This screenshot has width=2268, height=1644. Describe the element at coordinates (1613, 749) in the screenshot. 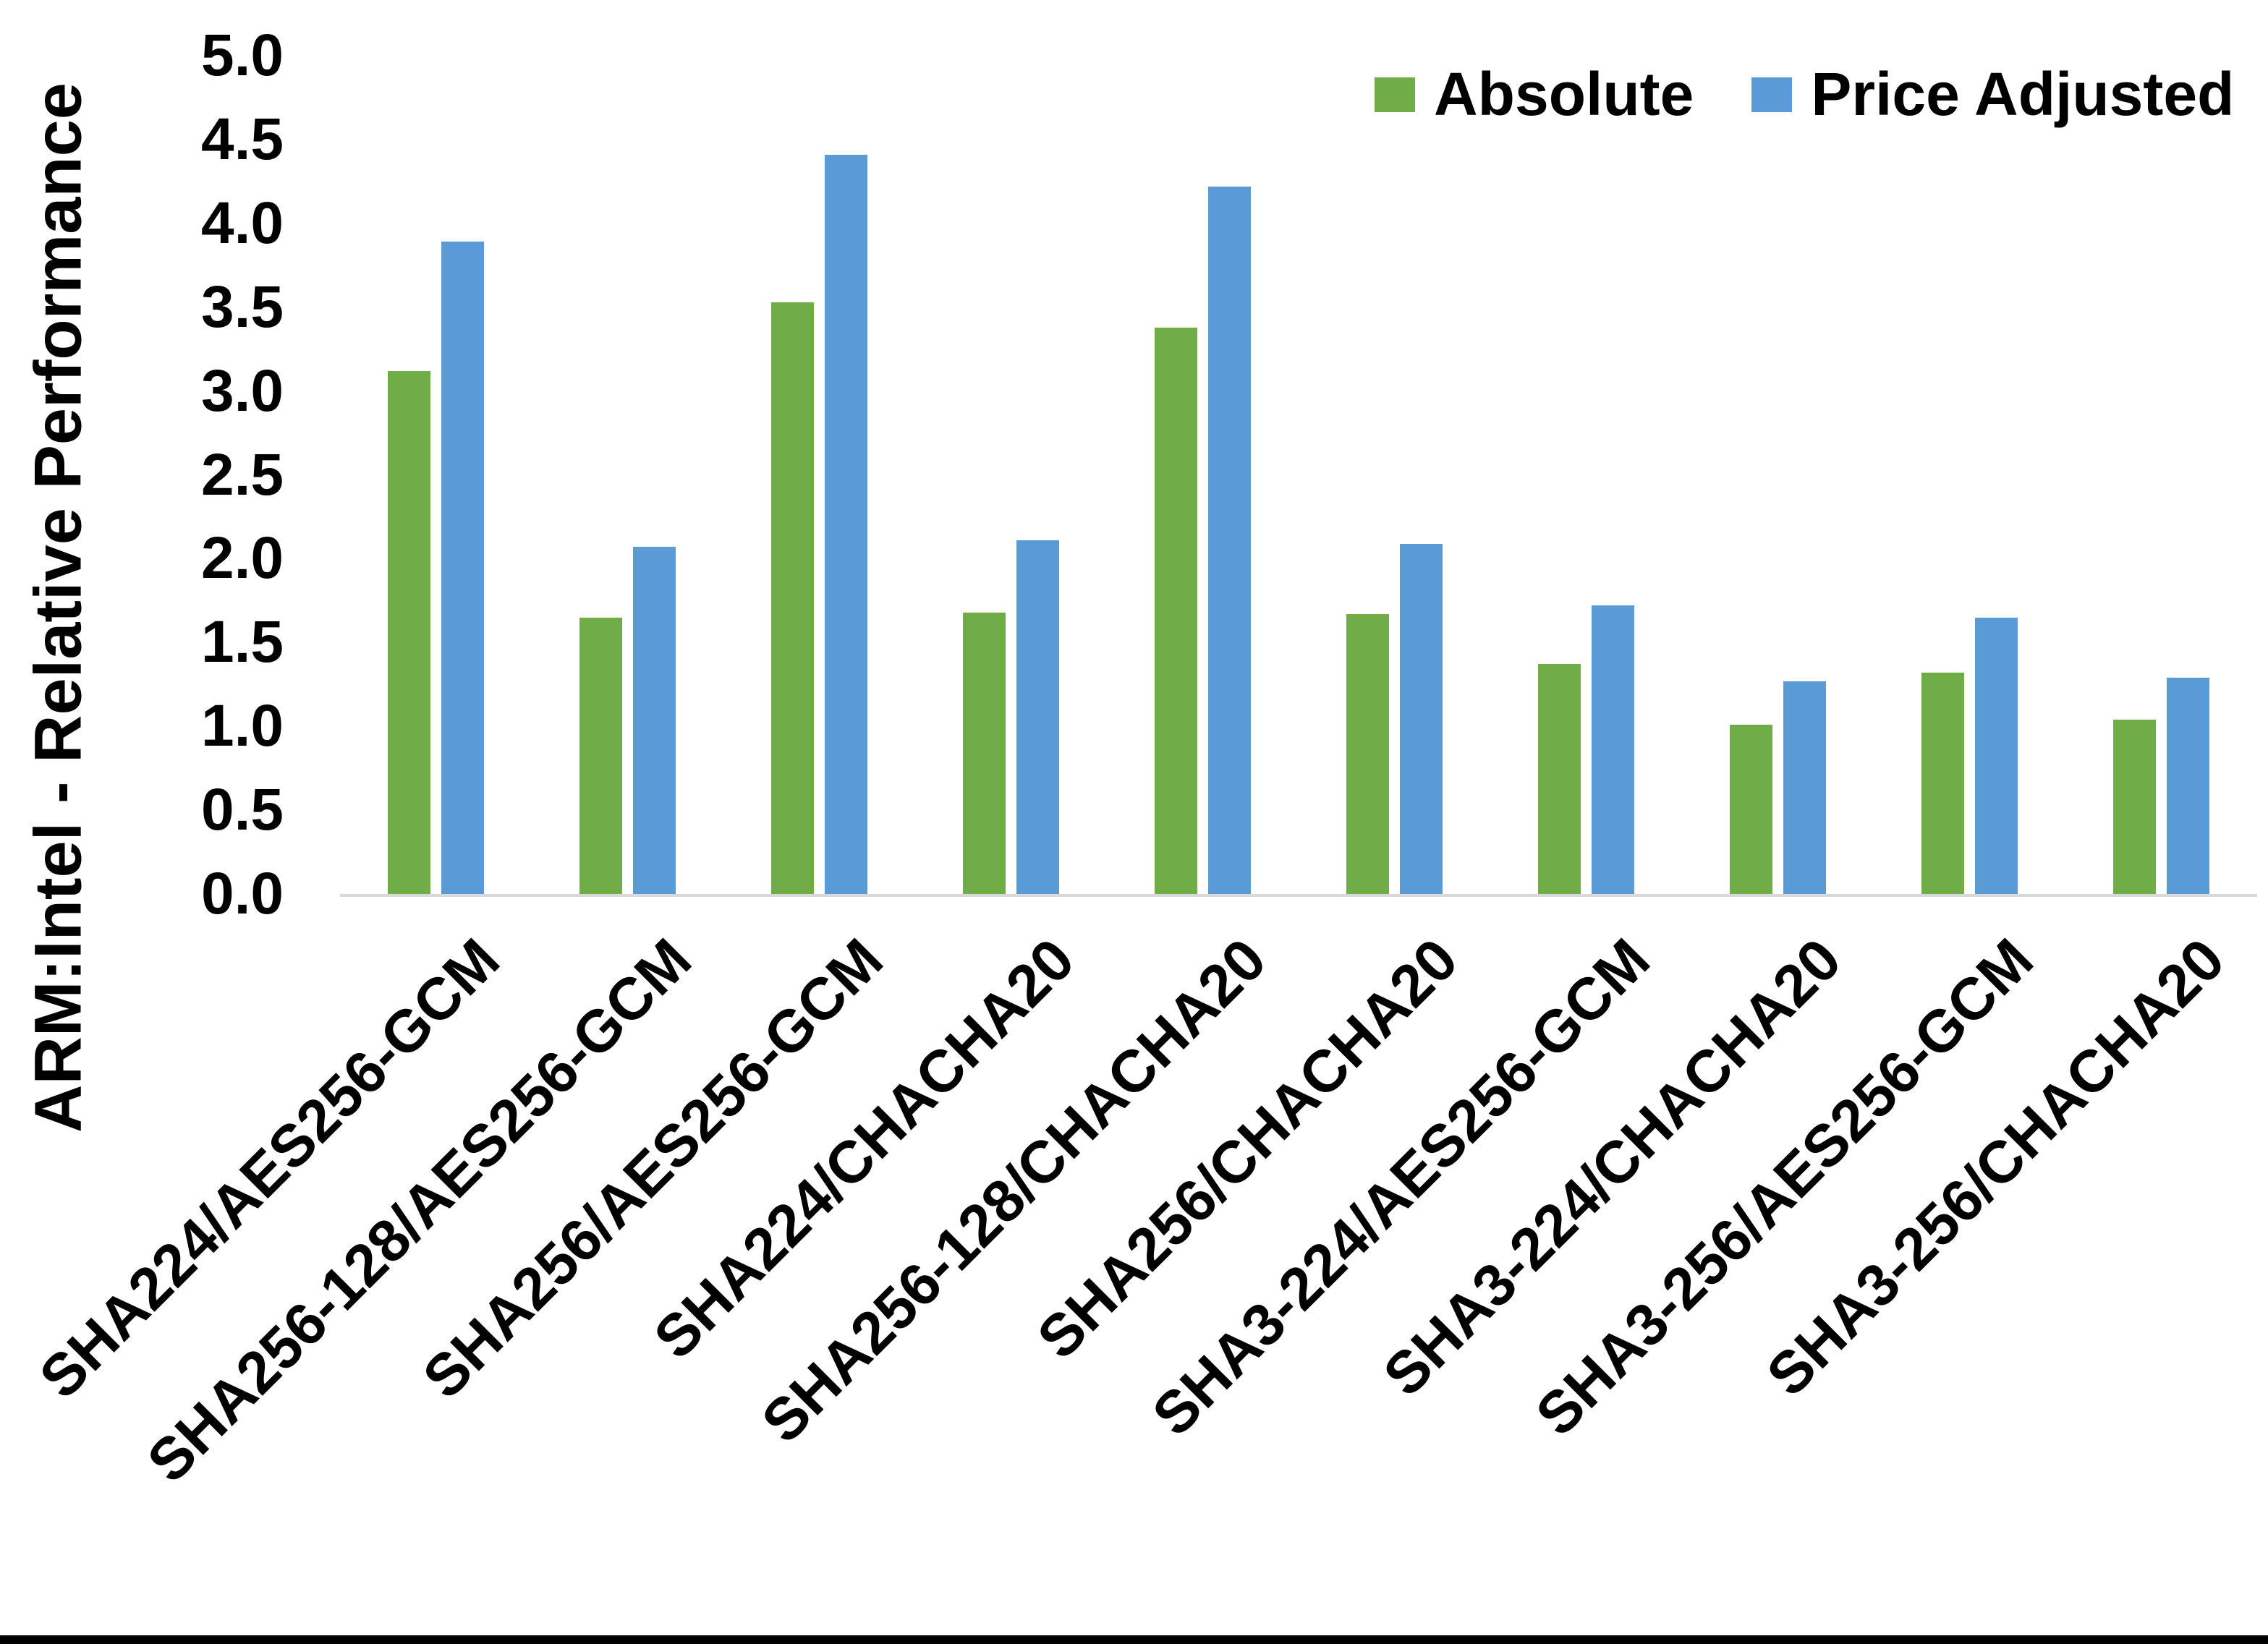

I see `bar-price-adjusted-SHA3-224/AES256-GCM` at that location.